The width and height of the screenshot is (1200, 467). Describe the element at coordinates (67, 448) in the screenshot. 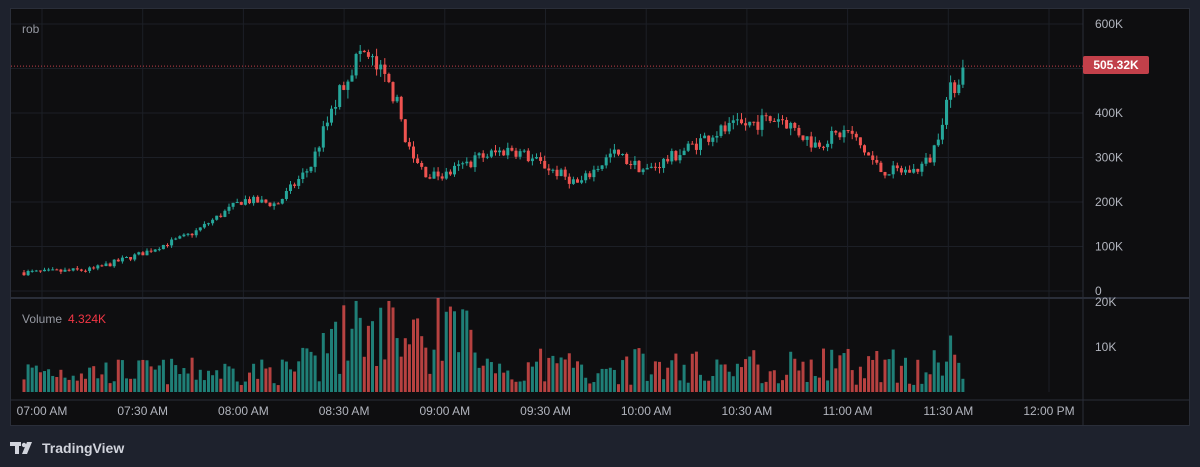

I see `tradingview-footer: TradingView` at that location.